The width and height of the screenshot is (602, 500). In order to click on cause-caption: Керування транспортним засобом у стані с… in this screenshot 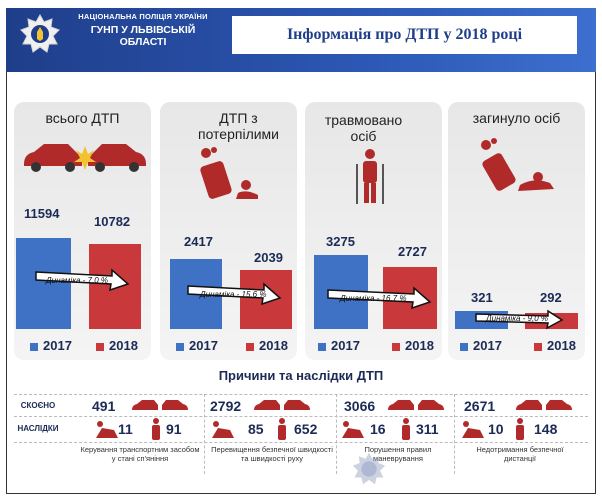, I will do `click(140, 454)`.